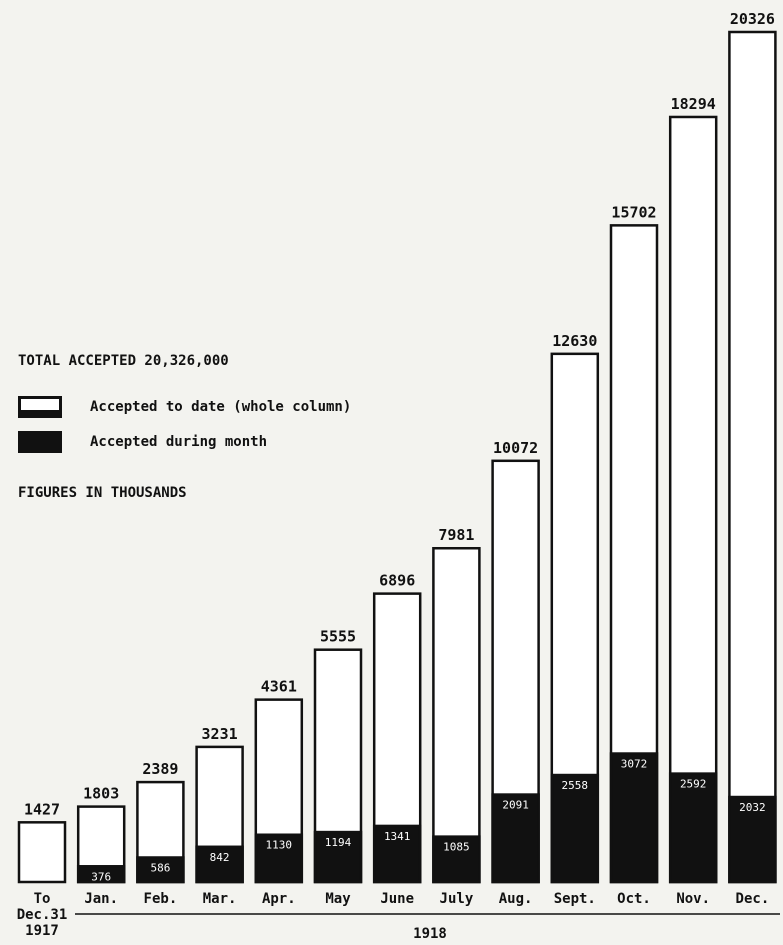 The image size is (783, 945). I want to click on data-label-monthly: 2032, so click(752, 807).